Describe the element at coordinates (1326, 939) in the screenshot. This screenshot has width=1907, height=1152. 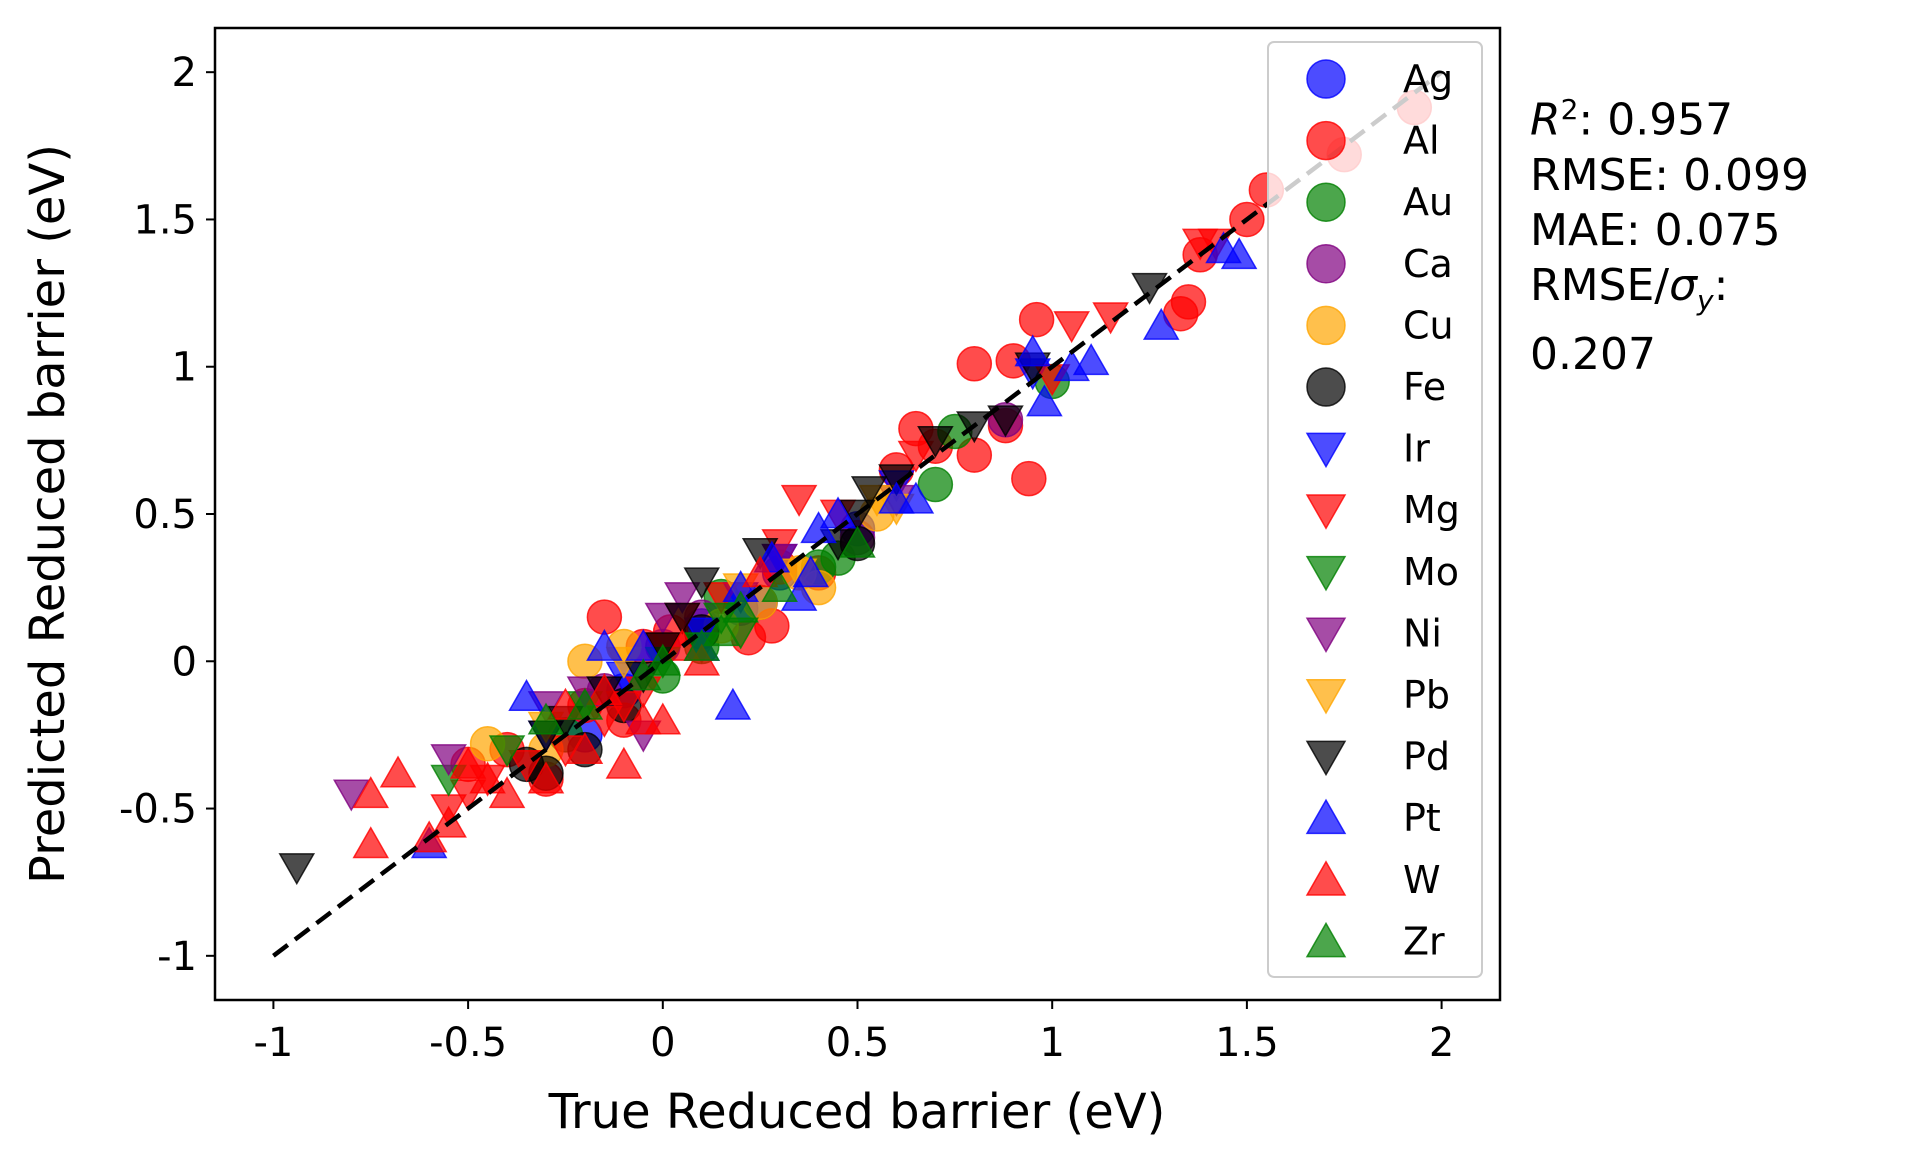
I see `legend-marker-zr` at that location.